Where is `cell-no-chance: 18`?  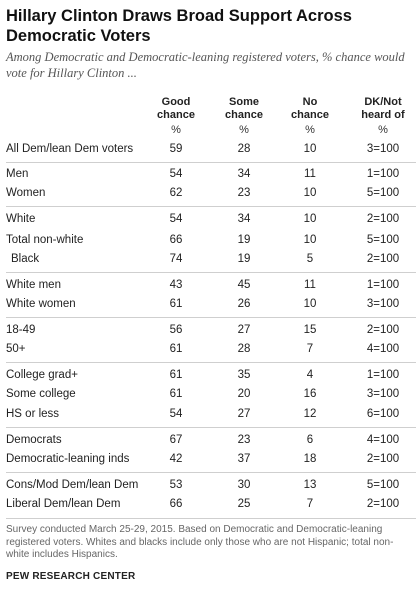
cell-no-chance: 18 is located at coordinates (310, 459).